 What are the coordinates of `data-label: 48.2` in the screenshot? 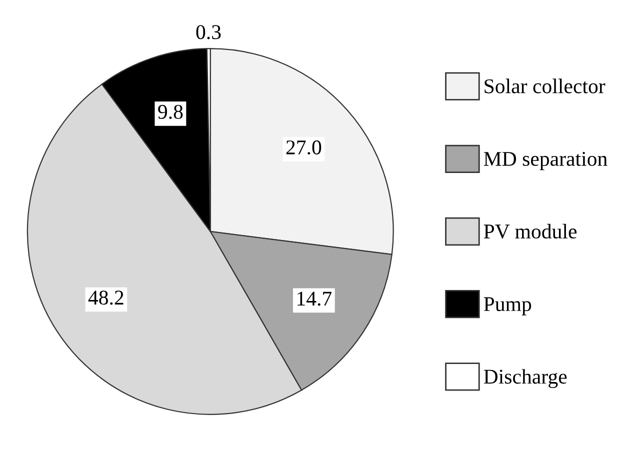 It's located at (106, 297).